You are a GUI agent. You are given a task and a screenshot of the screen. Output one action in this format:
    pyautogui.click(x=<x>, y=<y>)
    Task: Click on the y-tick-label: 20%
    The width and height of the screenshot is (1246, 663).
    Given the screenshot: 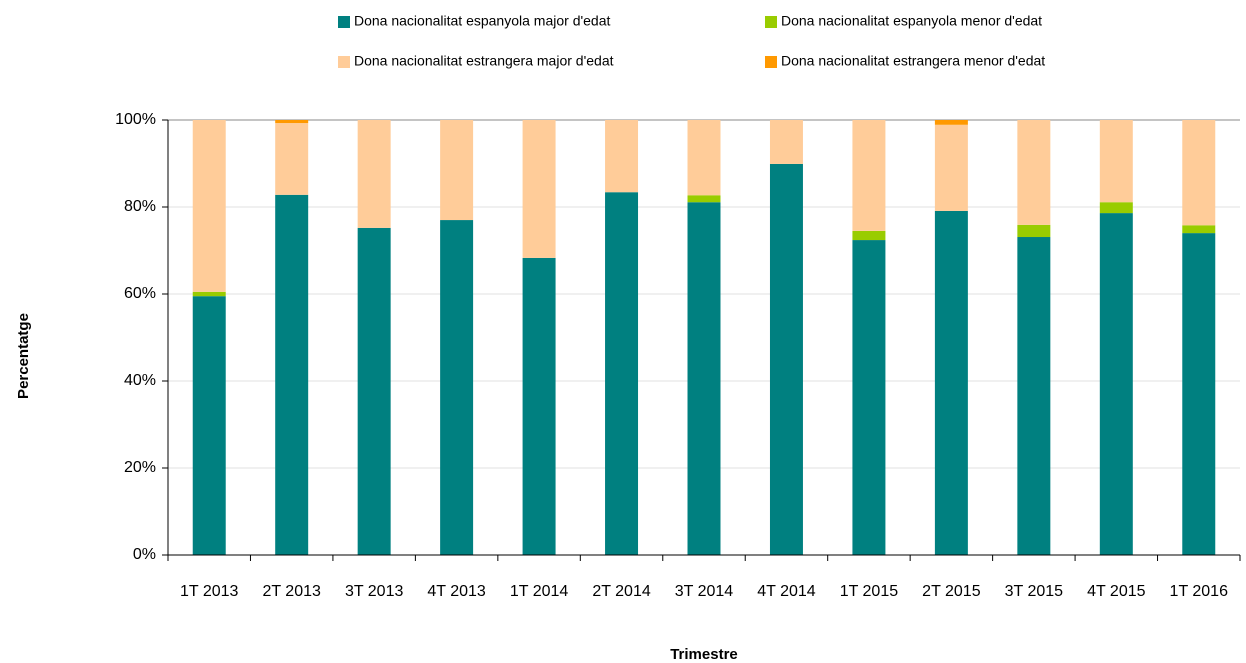 What is the action you would take?
    pyautogui.click(x=140, y=467)
    